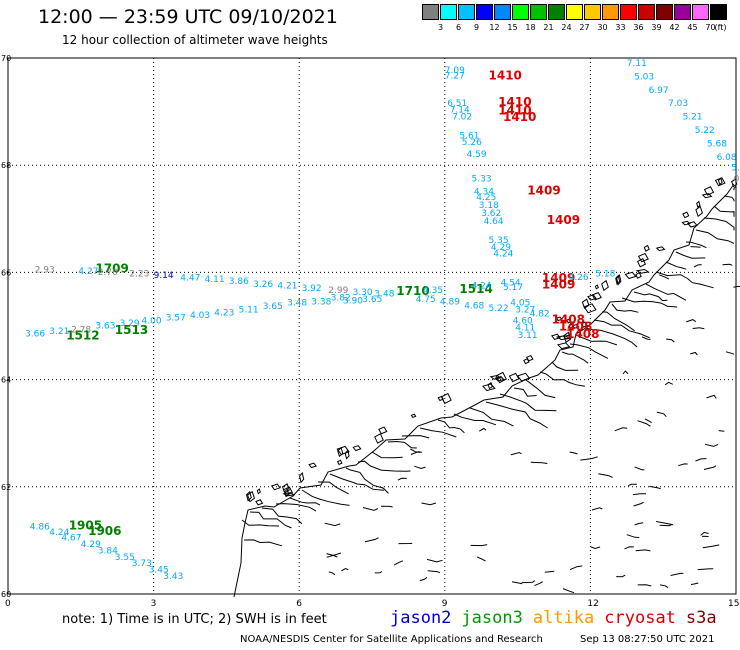 The height and width of the screenshot is (650, 740). What do you see at coordinates (558, 285) in the screenshot?
I see `pass-time-label: 1409` at bounding box center [558, 285].